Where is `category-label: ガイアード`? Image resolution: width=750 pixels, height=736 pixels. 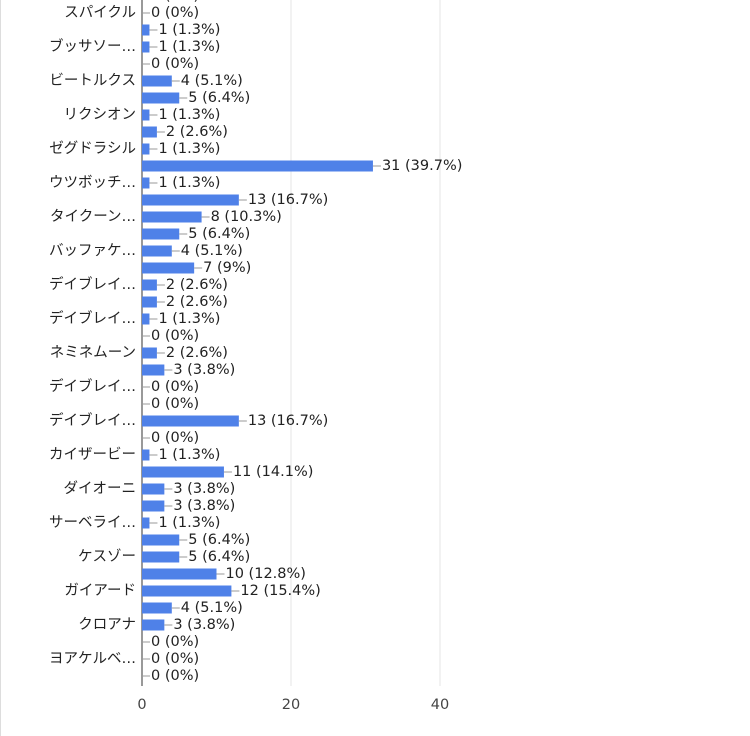 category-label: ガイアード is located at coordinates (100, 590).